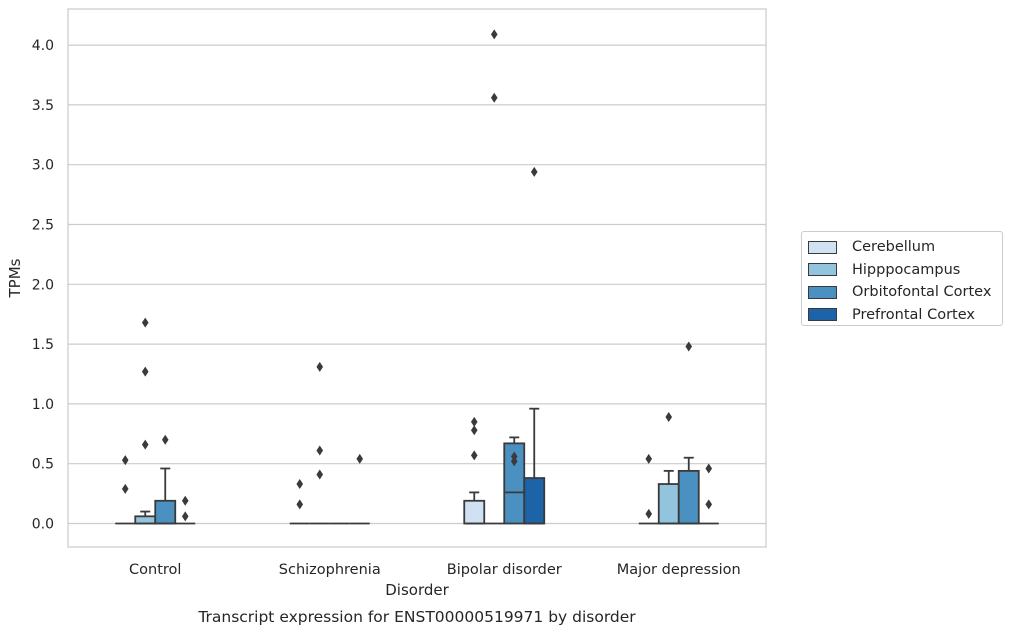  I want to click on y-tick-label: 2.0, so click(43, 285).